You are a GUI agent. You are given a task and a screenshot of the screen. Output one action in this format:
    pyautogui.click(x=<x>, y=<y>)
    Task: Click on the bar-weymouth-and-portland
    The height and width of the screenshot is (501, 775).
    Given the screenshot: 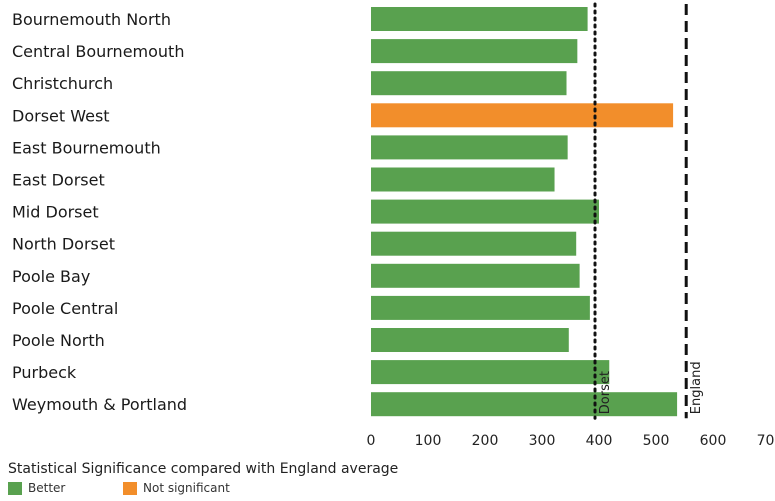 What is the action you would take?
    pyautogui.click(x=524, y=404)
    